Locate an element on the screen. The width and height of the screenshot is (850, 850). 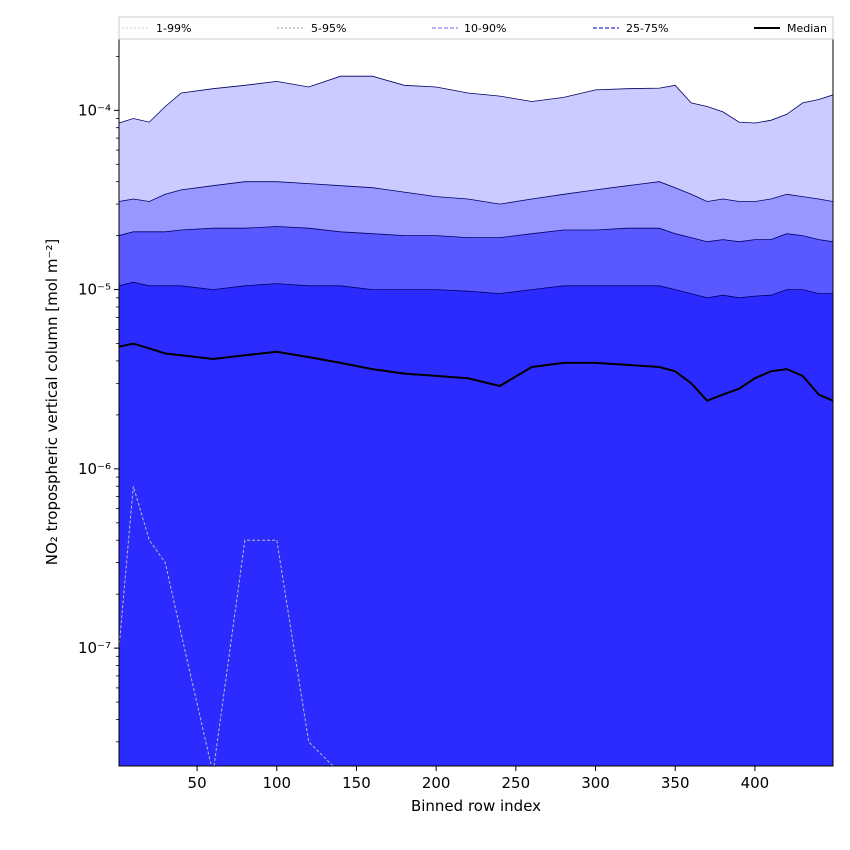
y-tick-label: 10⁻⁷ is located at coordinates (94, 648).